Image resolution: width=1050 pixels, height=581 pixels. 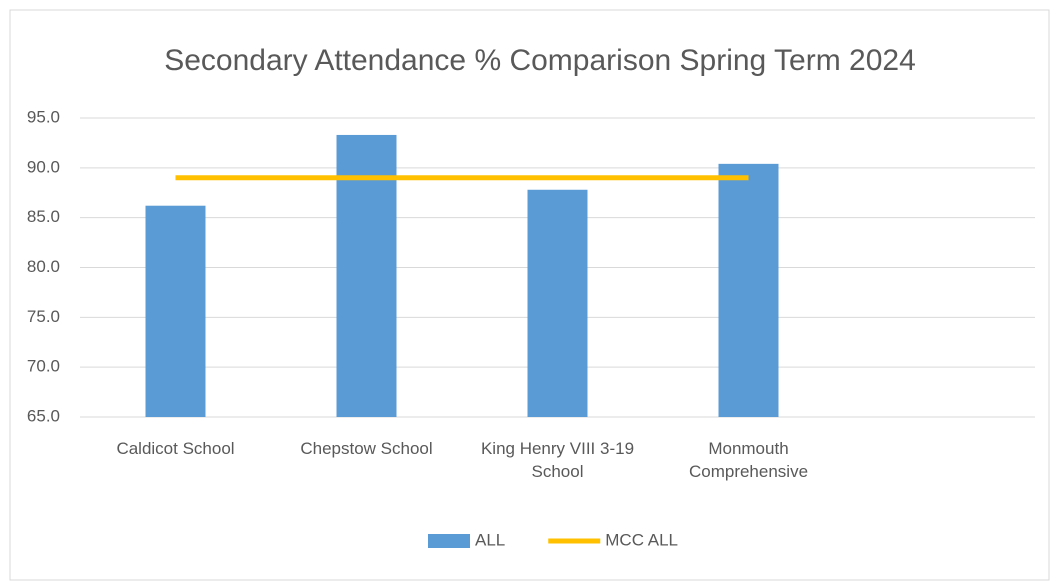 What do you see at coordinates (490, 539) in the screenshot?
I see `legend-label: ALL` at bounding box center [490, 539].